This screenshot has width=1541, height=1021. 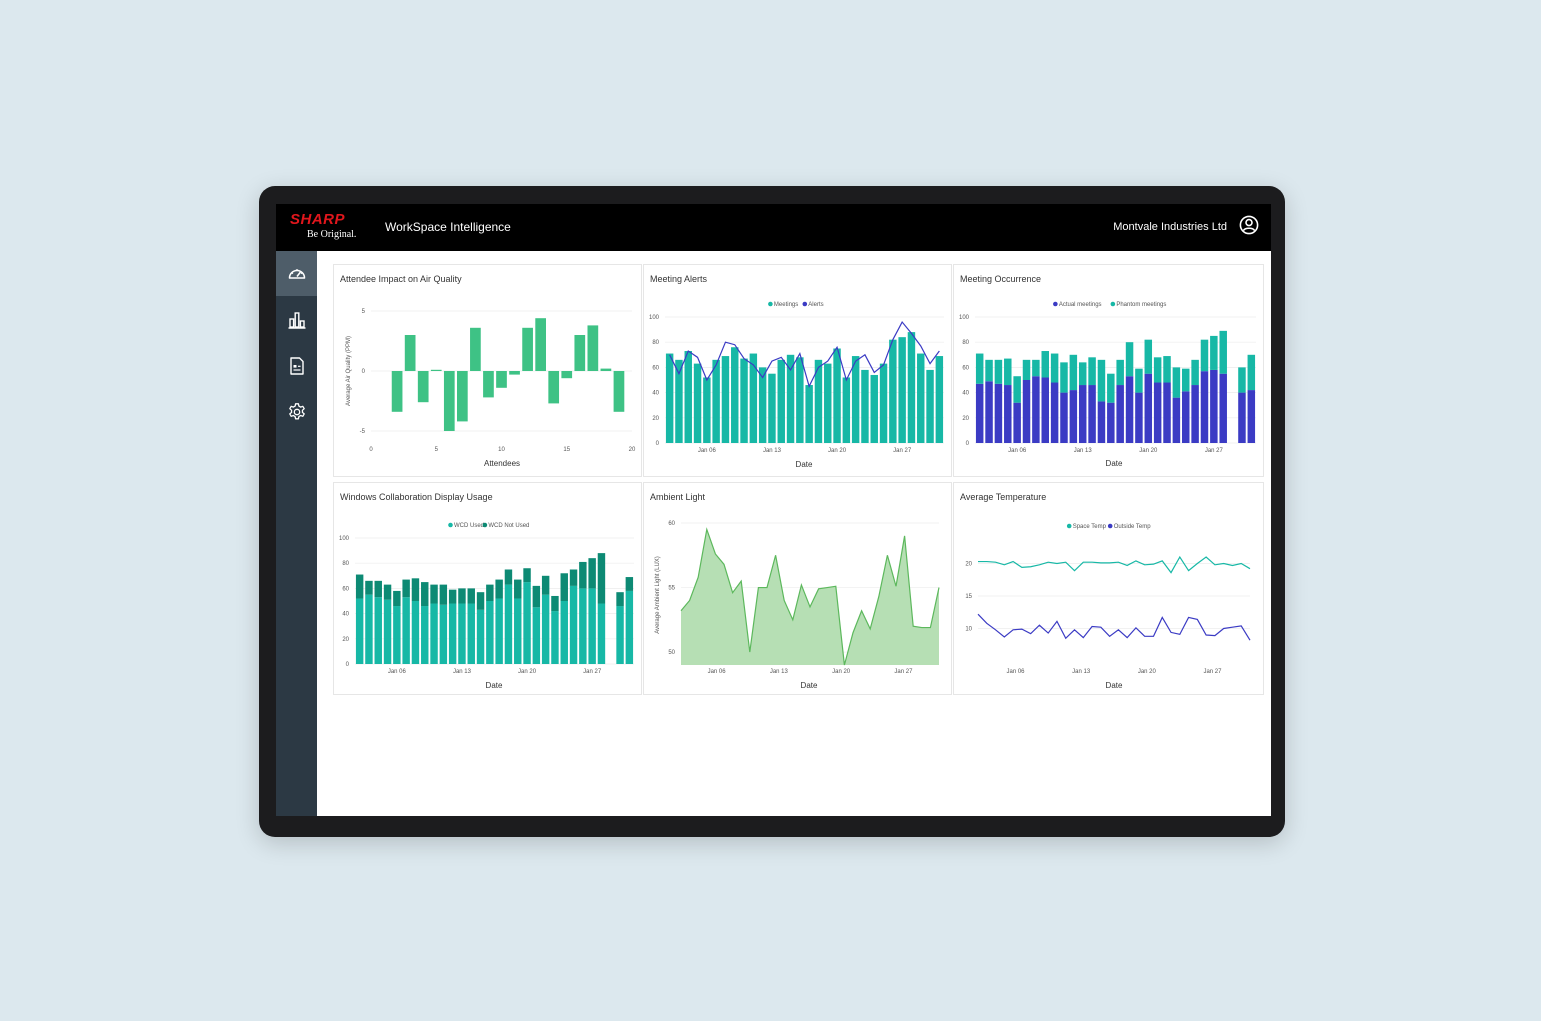 What do you see at coordinates (1114, 627) in the screenshot?
I see `outside-temp-line` at bounding box center [1114, 627].